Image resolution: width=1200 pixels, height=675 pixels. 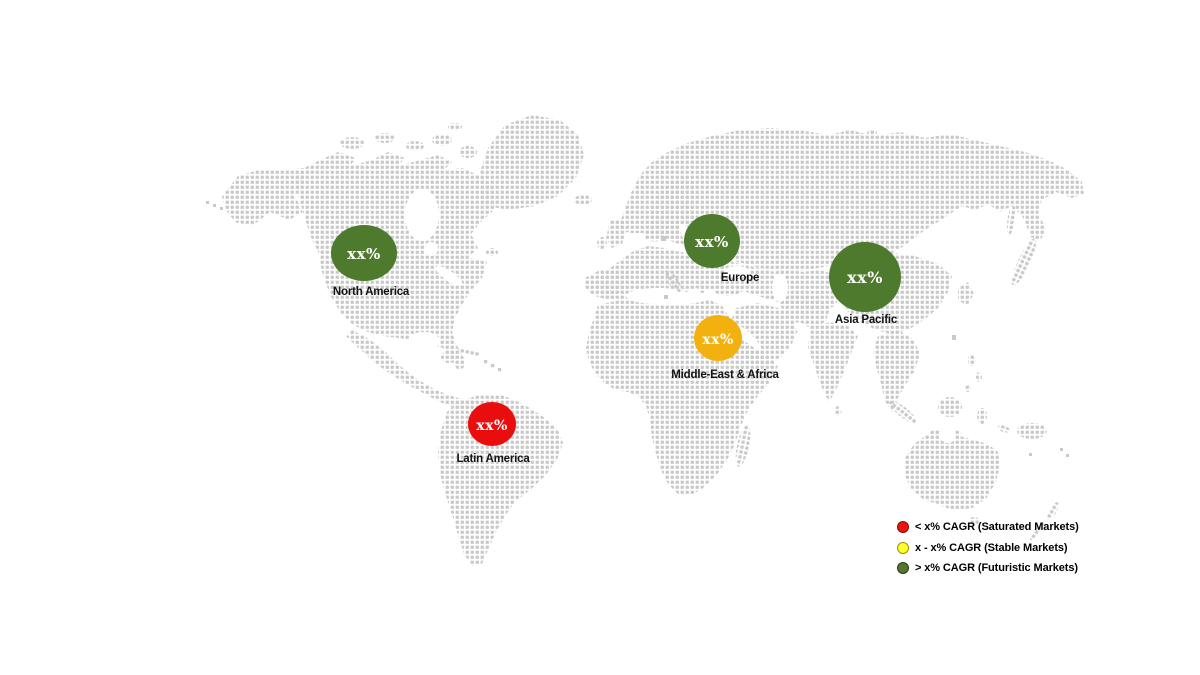 I want to click on landmass-greece, so click(x=702, y=287).